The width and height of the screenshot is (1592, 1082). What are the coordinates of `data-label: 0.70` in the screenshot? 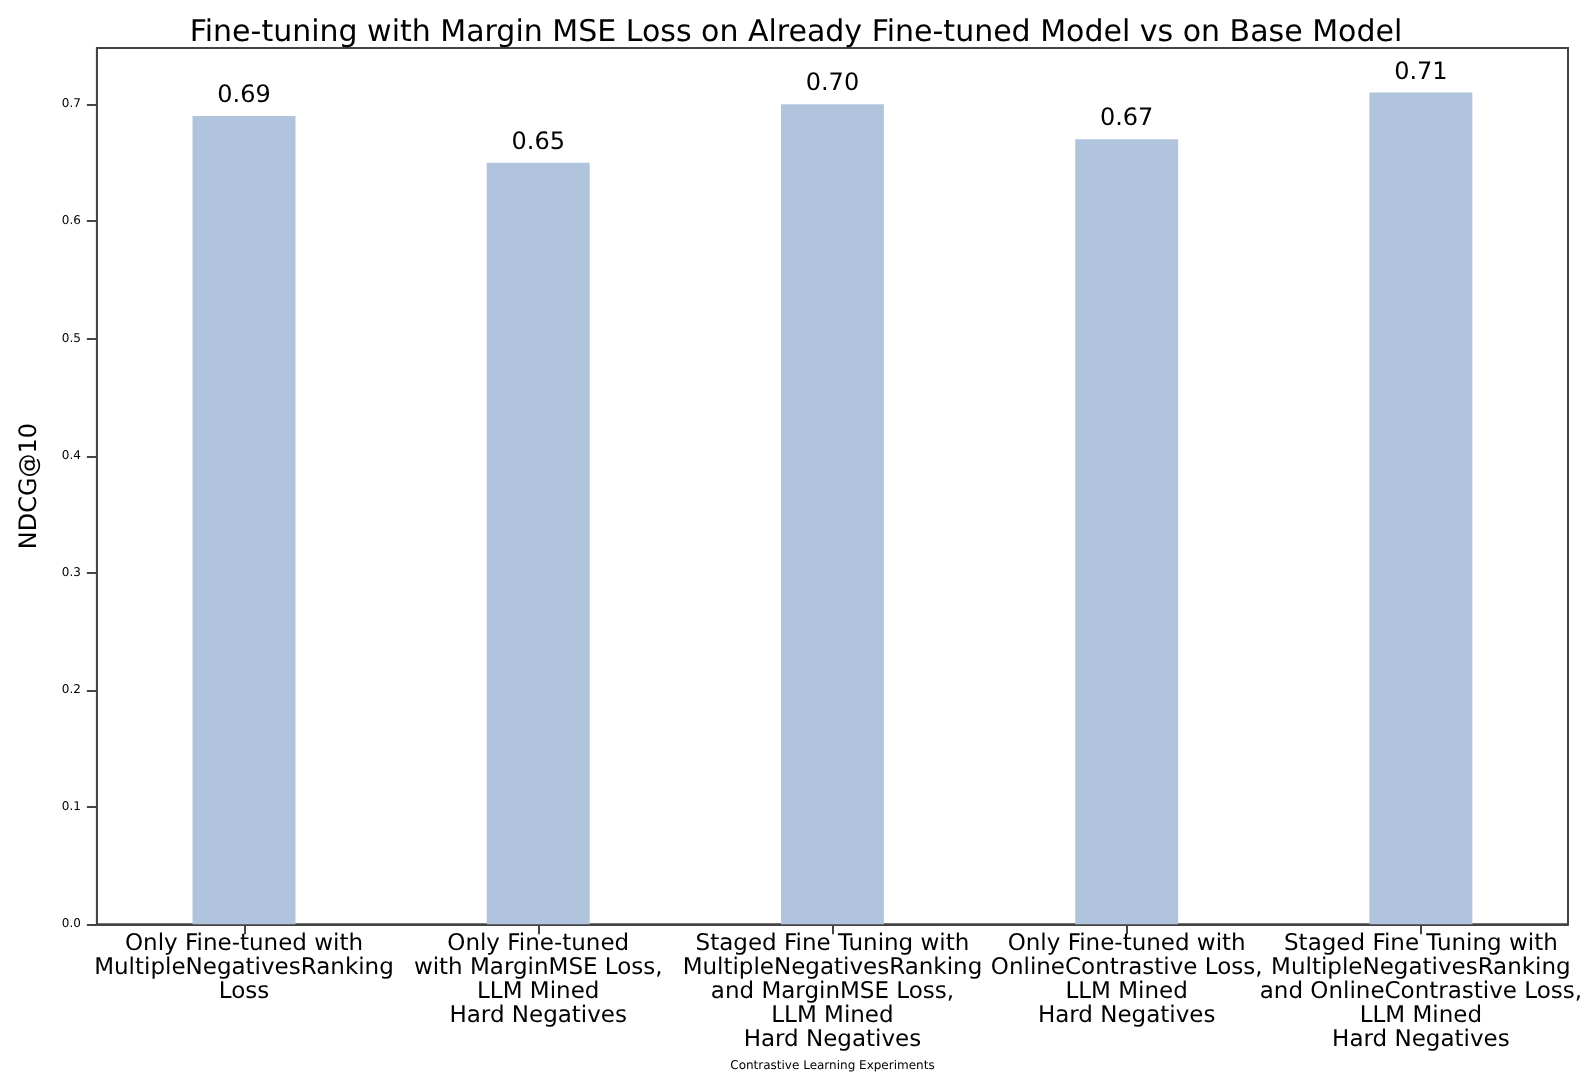 It's located at (832, 82).